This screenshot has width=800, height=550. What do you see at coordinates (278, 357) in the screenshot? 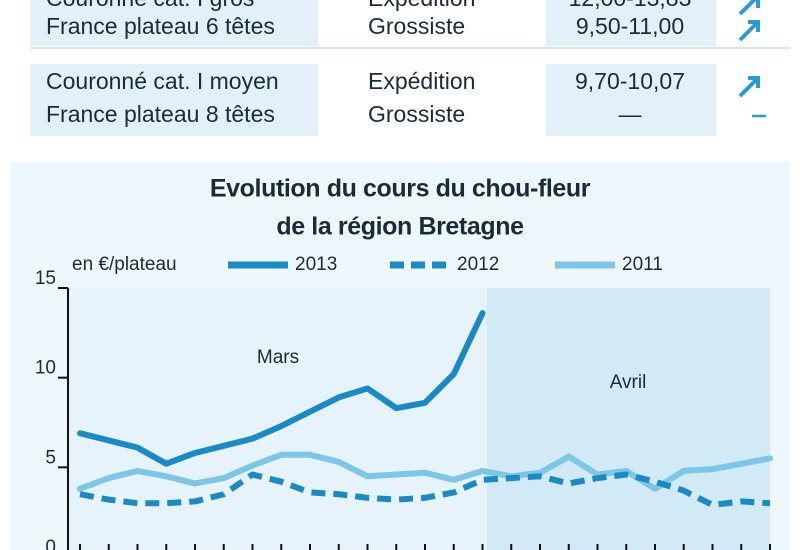
I see `period-label: Mars` at bounding box center [278, 357].